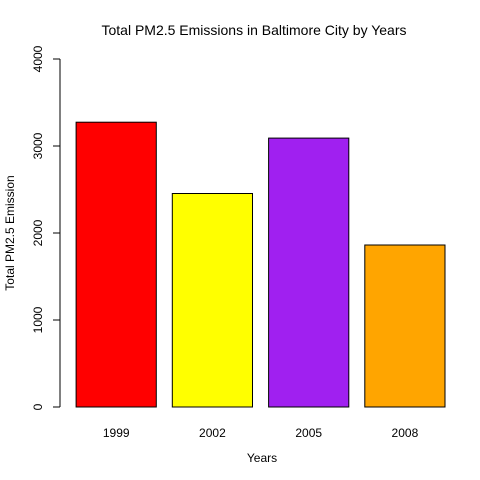  I want to click on bar-1999, so click(116, 264).